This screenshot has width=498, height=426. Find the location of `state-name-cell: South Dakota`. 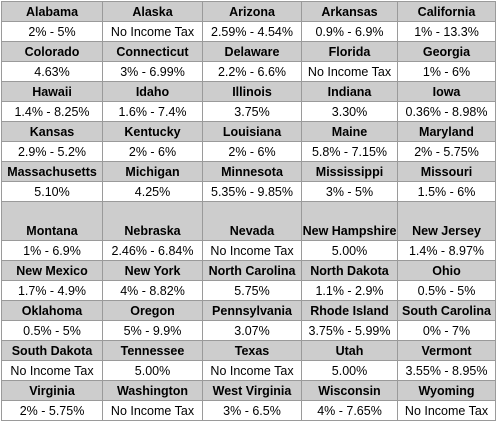

state-name-cell: South Dakota is located at coordinates (52, 350).